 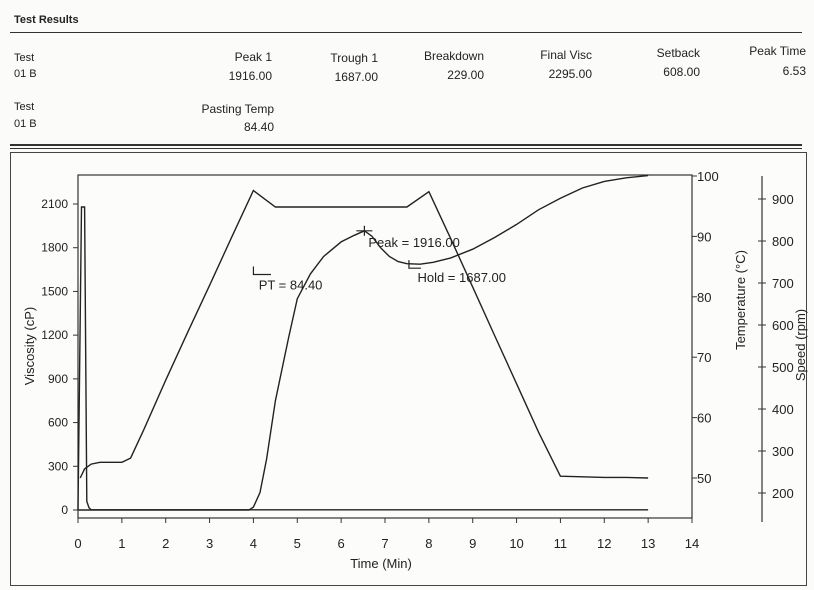 What do you see at coordinates (406, 32) in the screenshot?
I see `header-top-rule` at bounding box center [406, 32].